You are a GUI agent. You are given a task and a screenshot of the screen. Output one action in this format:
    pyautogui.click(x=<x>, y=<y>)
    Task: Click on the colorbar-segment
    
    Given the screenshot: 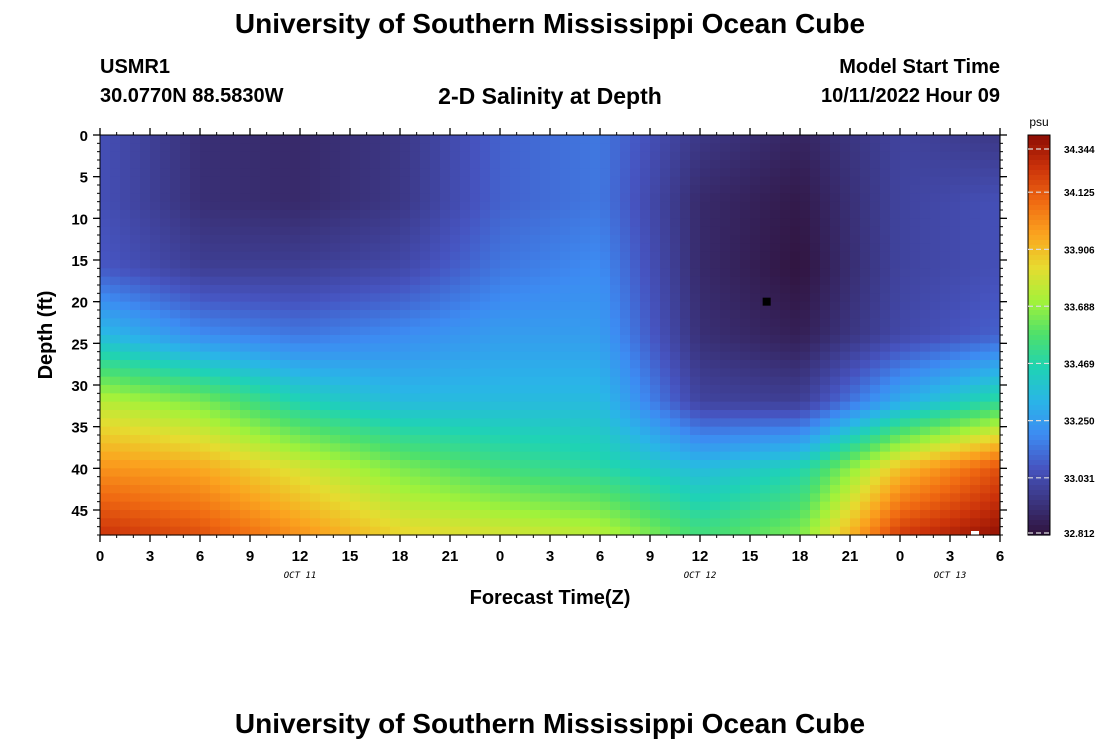 What is the action you would take?
    pyautogui.click(x=1039, y=473)
    